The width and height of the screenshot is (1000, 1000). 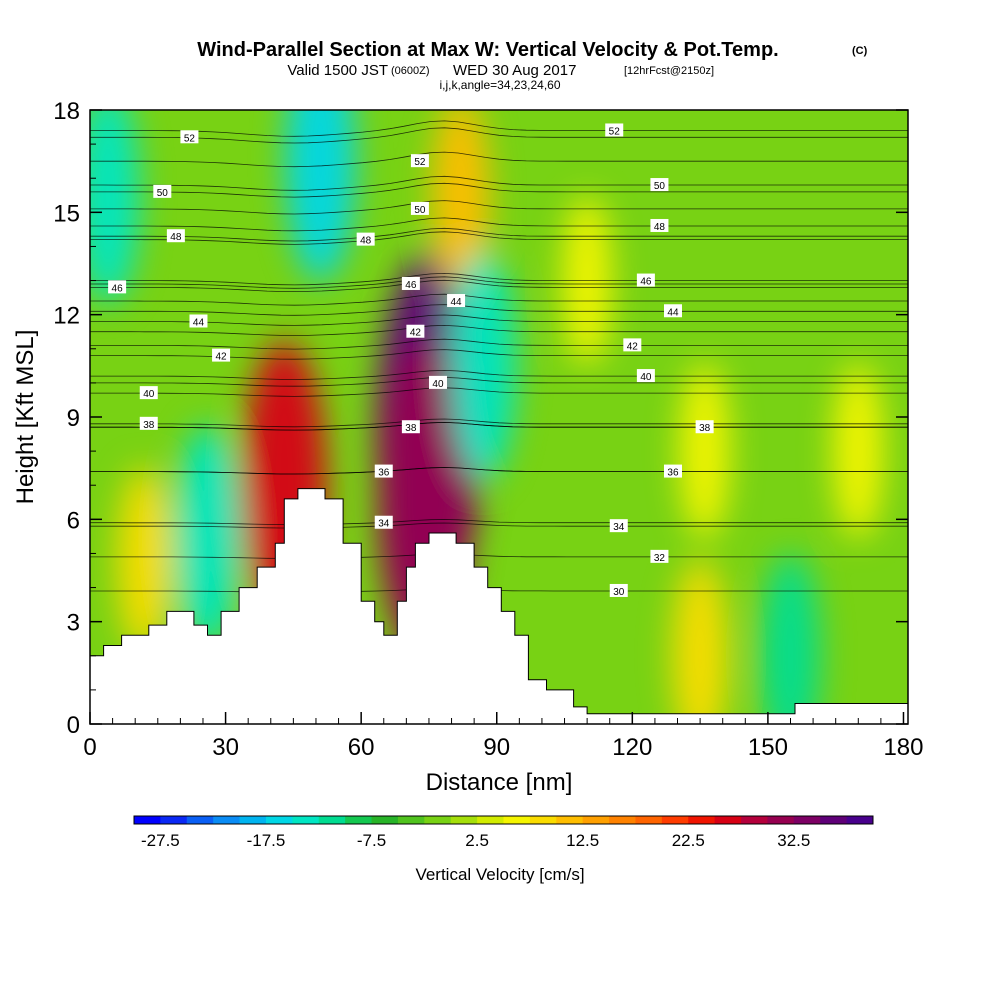 I want to click on x-tick-label: 150, so click(x=768, y=747).